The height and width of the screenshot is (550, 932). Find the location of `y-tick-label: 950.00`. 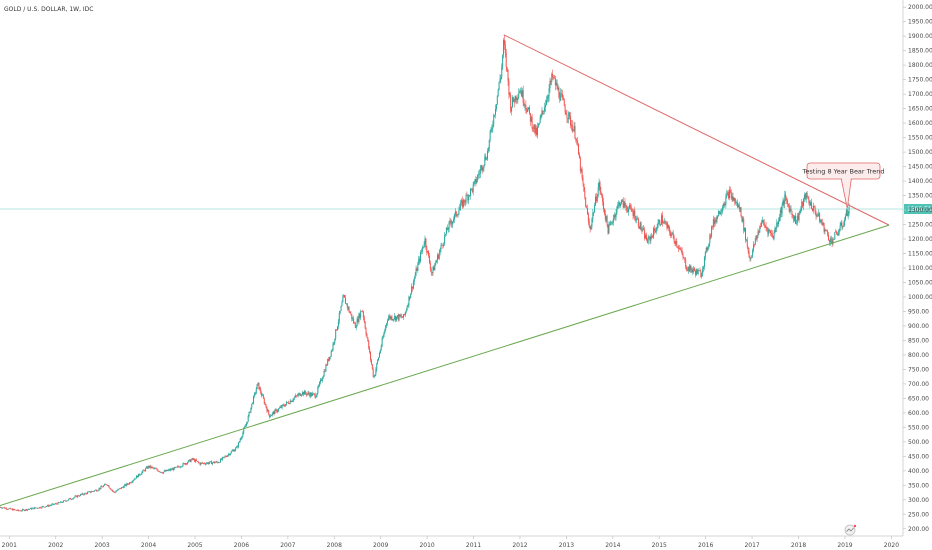

y-tick-label: 950.00 is located at coordinates (918, 311).